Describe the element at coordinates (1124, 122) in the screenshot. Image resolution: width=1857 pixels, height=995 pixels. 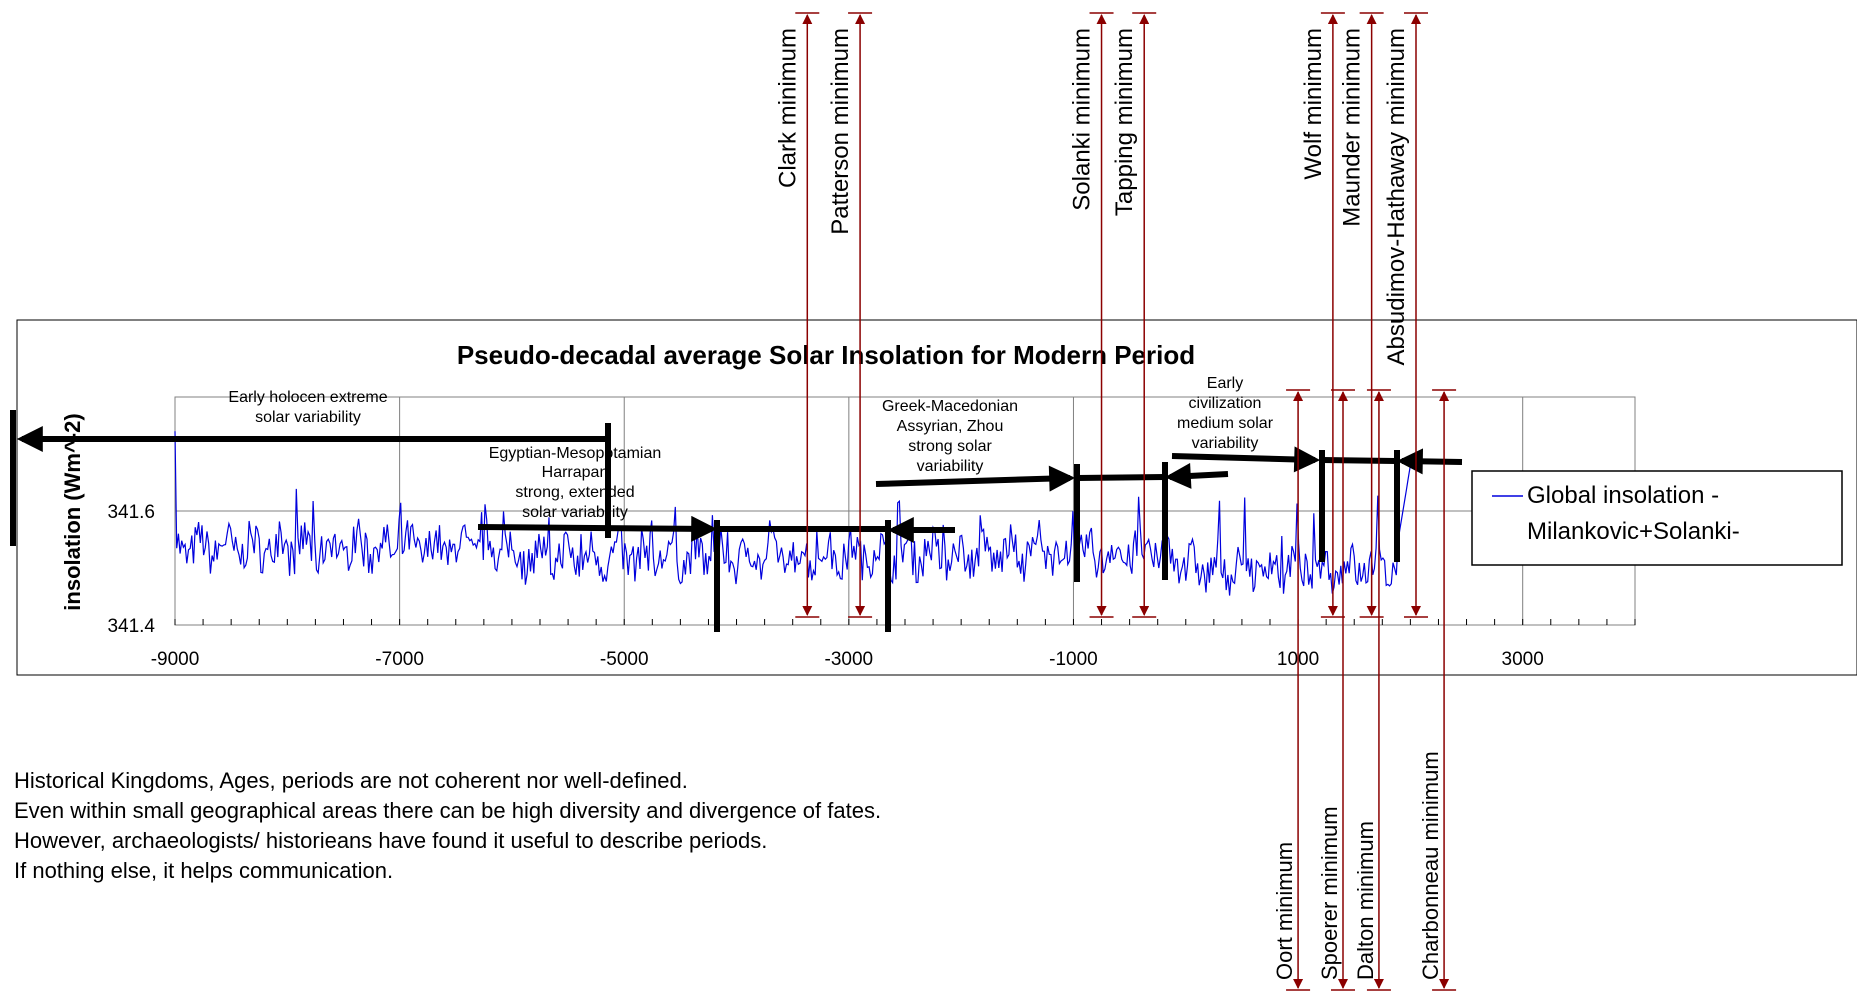
I see `minimum-label: Tapping minimum` at that location.